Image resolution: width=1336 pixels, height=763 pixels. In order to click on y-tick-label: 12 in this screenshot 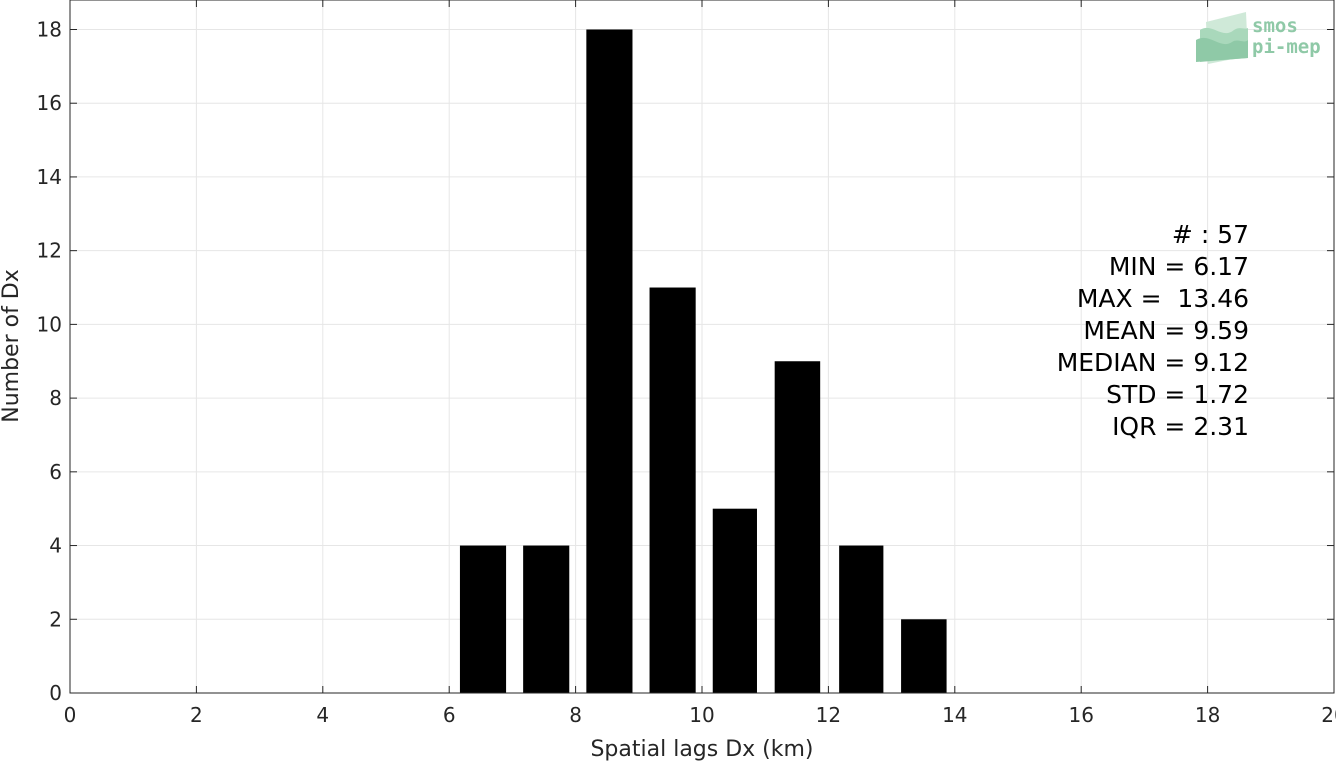, I will do `click(49, 251)`.